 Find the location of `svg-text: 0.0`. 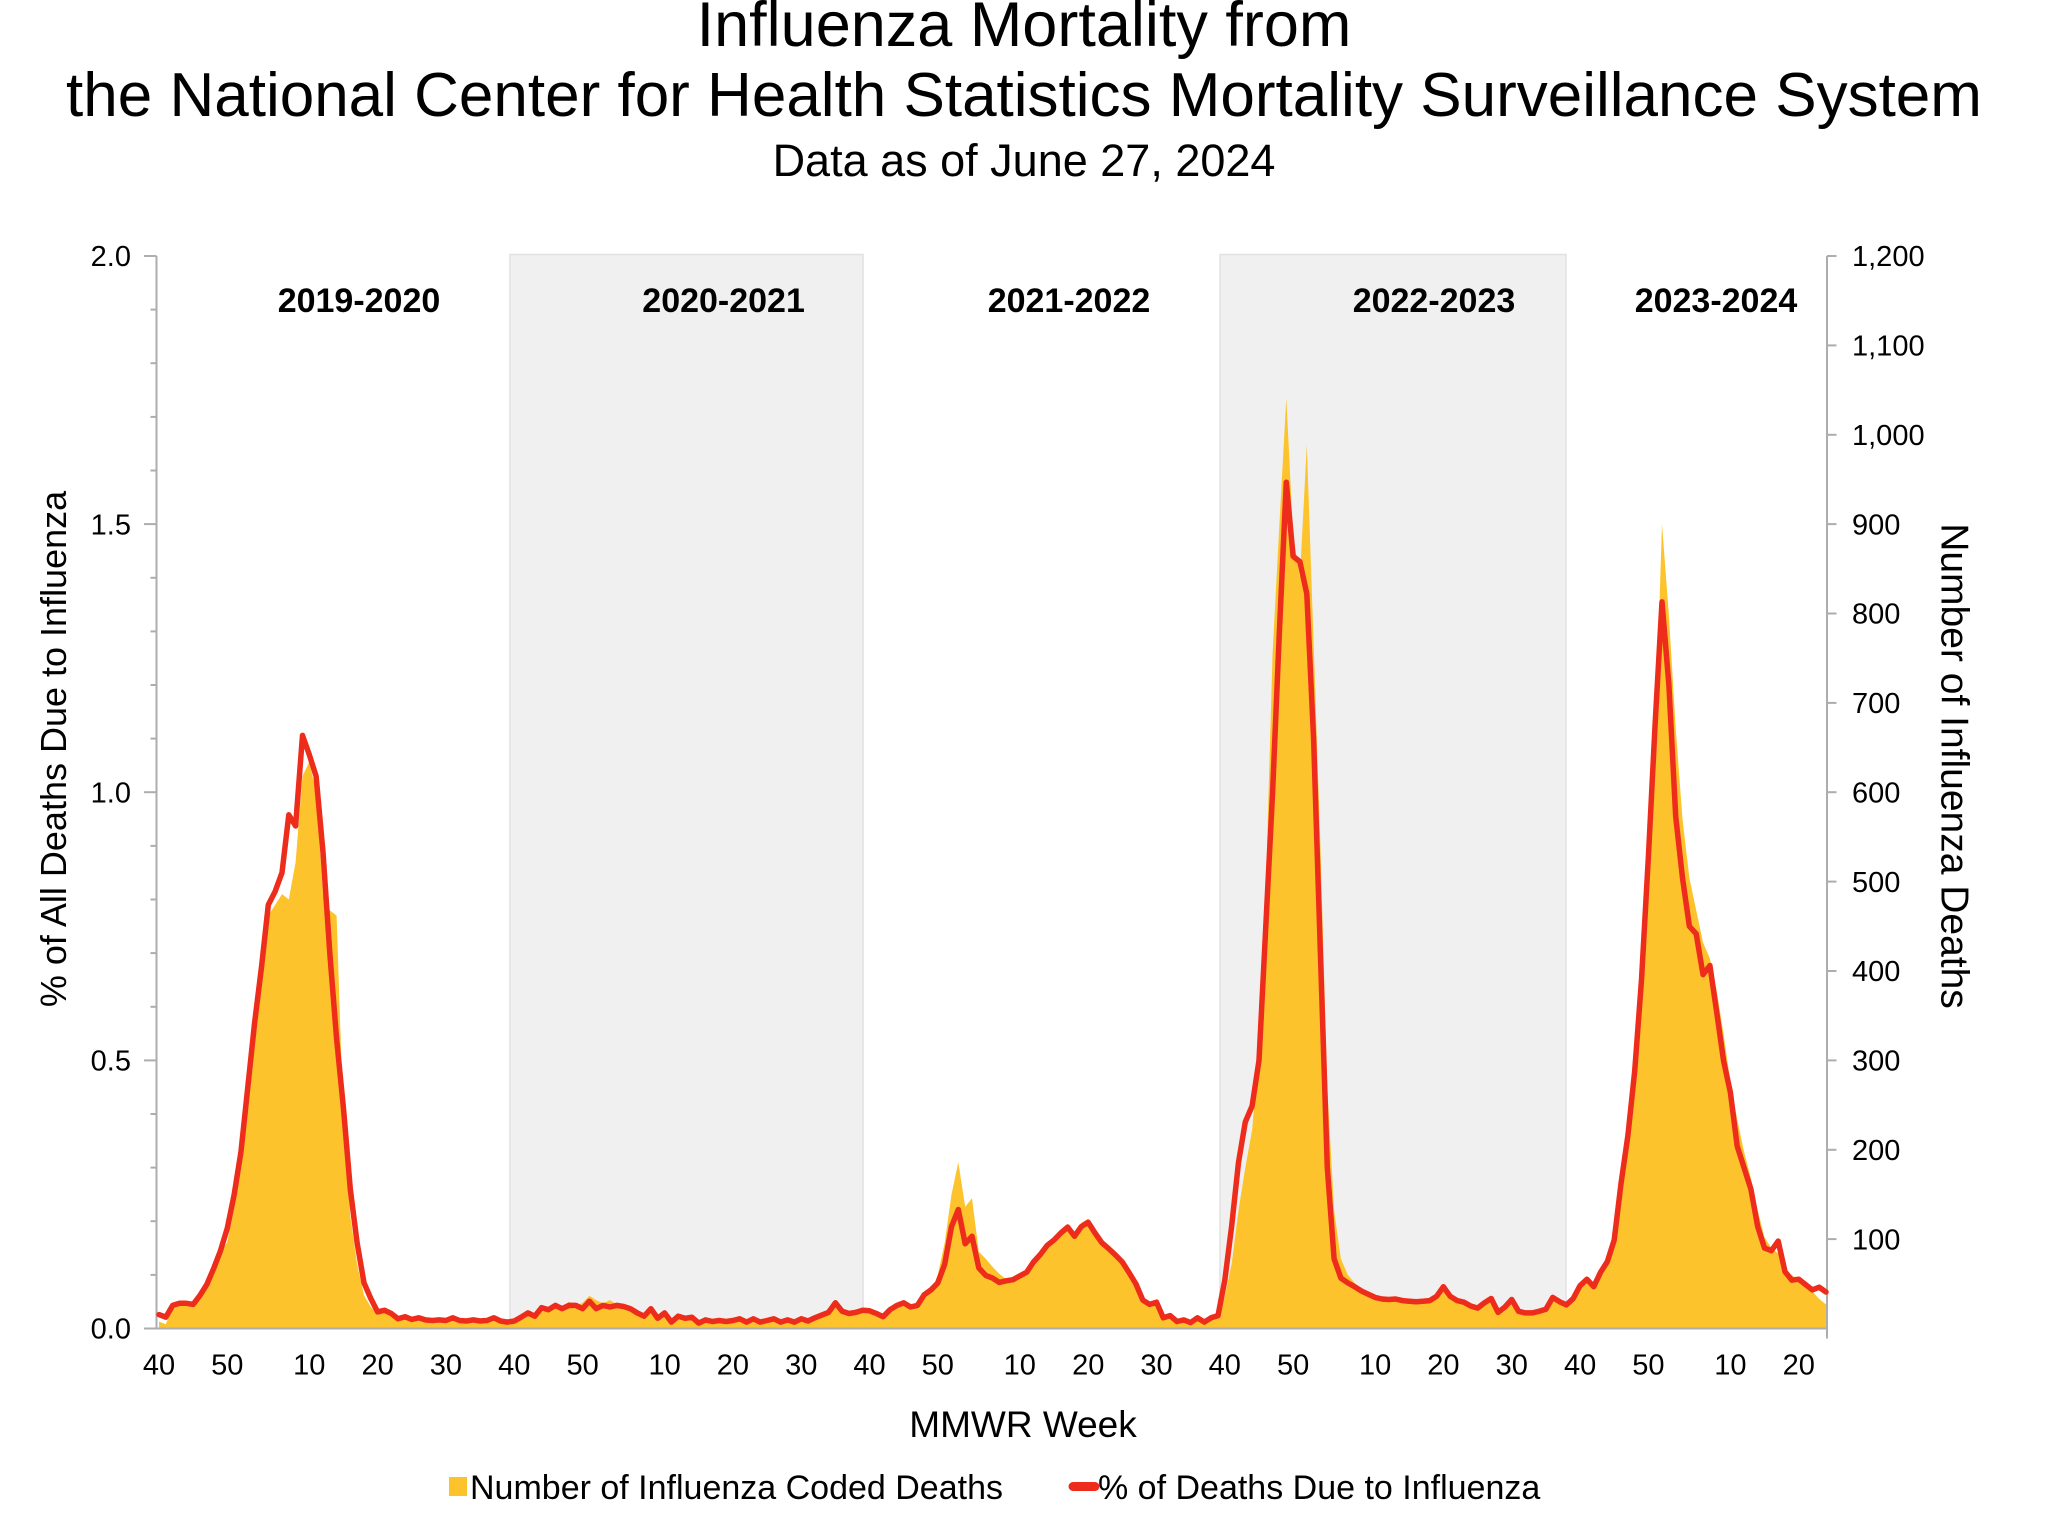

svg-text: 0.0 is located at coordinates (111, 1330).